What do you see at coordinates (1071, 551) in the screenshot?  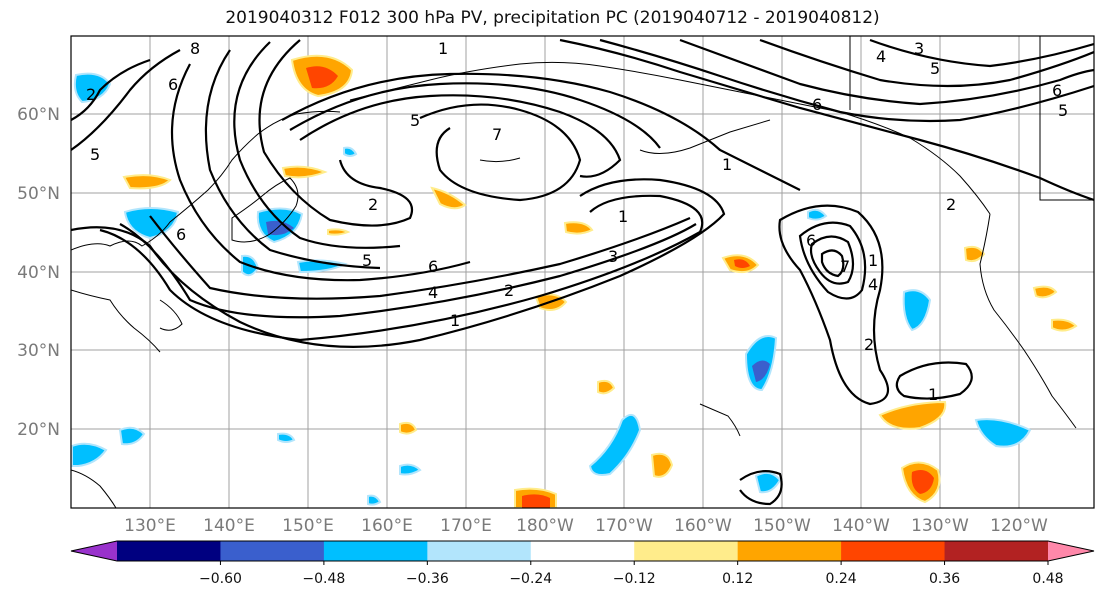 I see `colorbar-extension-high` at bounding box center [1071, 551].